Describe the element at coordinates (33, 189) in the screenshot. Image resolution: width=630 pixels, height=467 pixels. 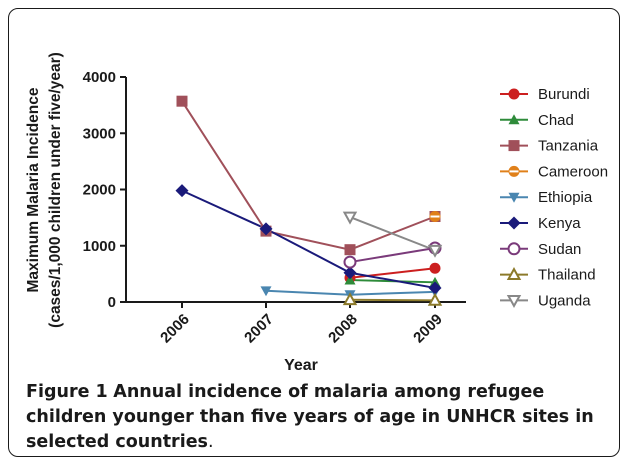
I see `y-axis-label: Maximum Malaria Incidence` at that location.